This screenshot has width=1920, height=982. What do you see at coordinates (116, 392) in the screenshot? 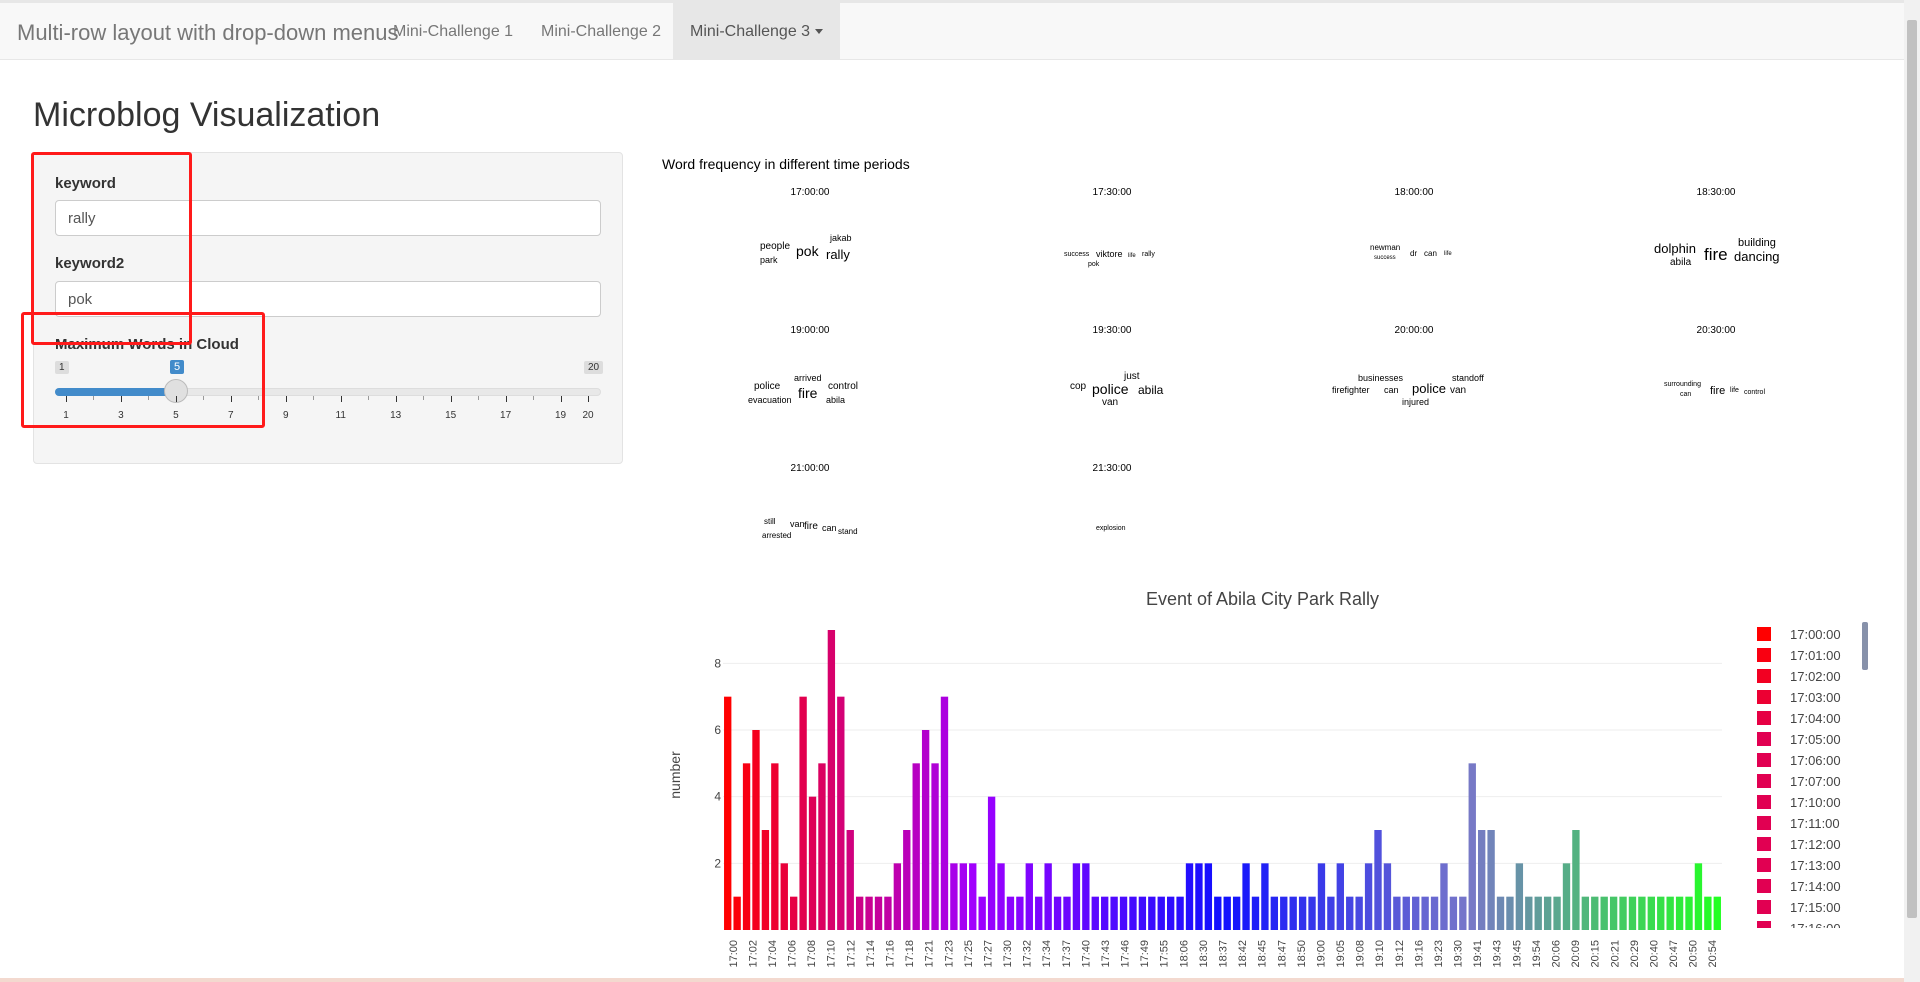
I see `slider-fill` at bounding box center [116, 392].